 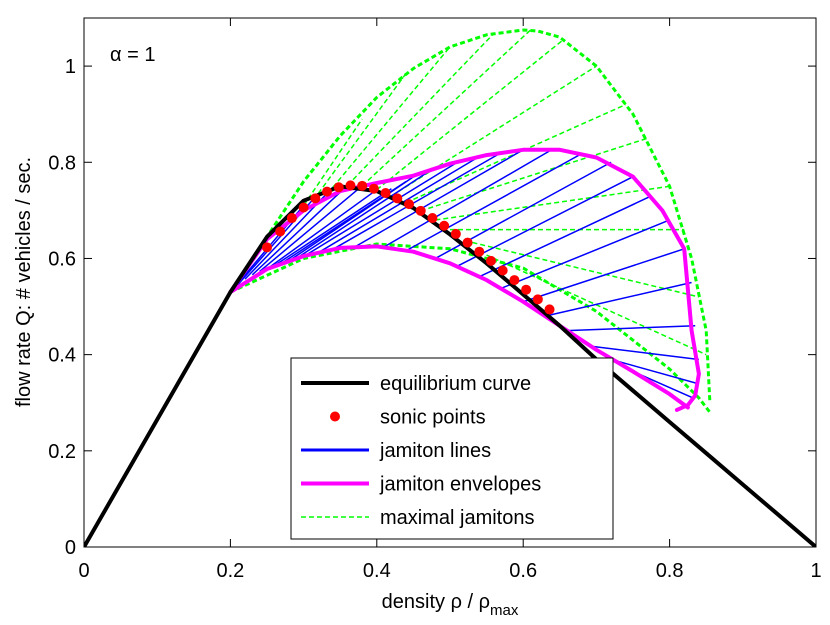 I want to click on sonic-points-group, so click(x=408, y=247).